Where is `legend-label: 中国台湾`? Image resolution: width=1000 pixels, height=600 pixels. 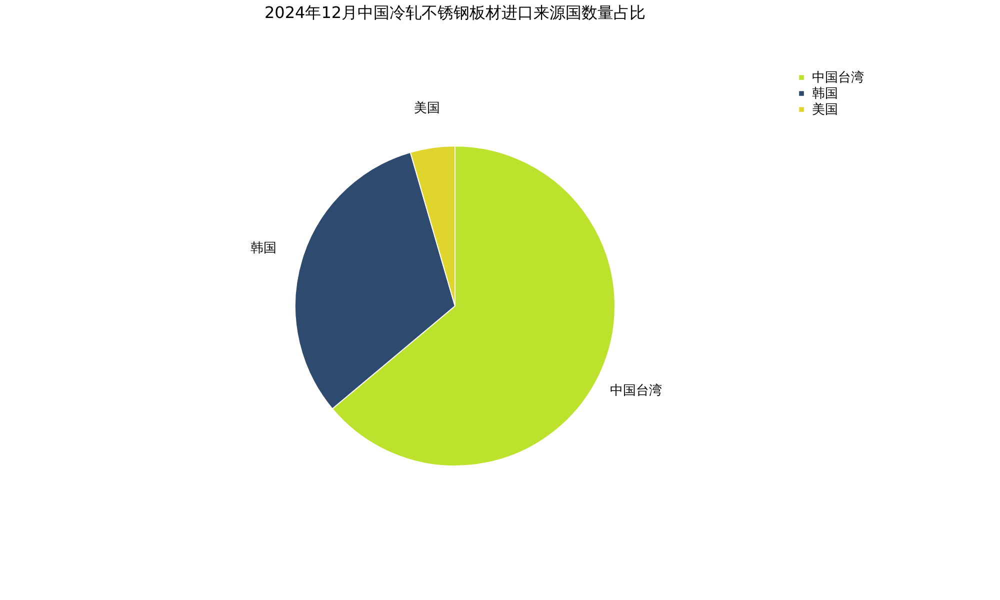
legend-label: 中国台湾 is located at coordinates (838, 78).